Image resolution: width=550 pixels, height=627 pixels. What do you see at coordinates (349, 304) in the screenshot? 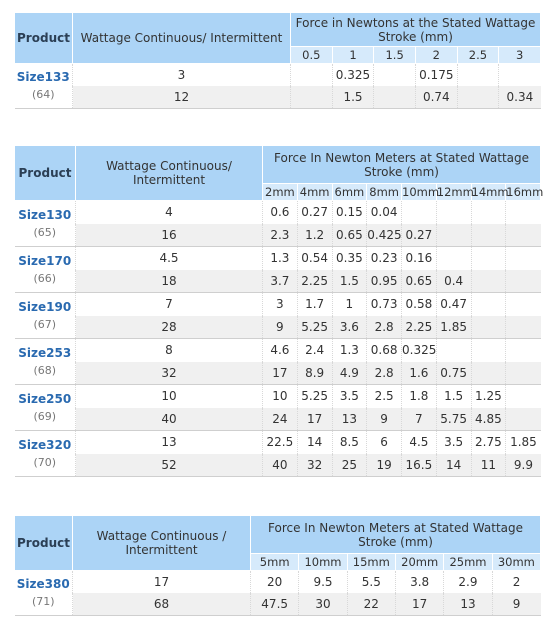
I see `force-cell: 1` at bounding box center [349, 304].